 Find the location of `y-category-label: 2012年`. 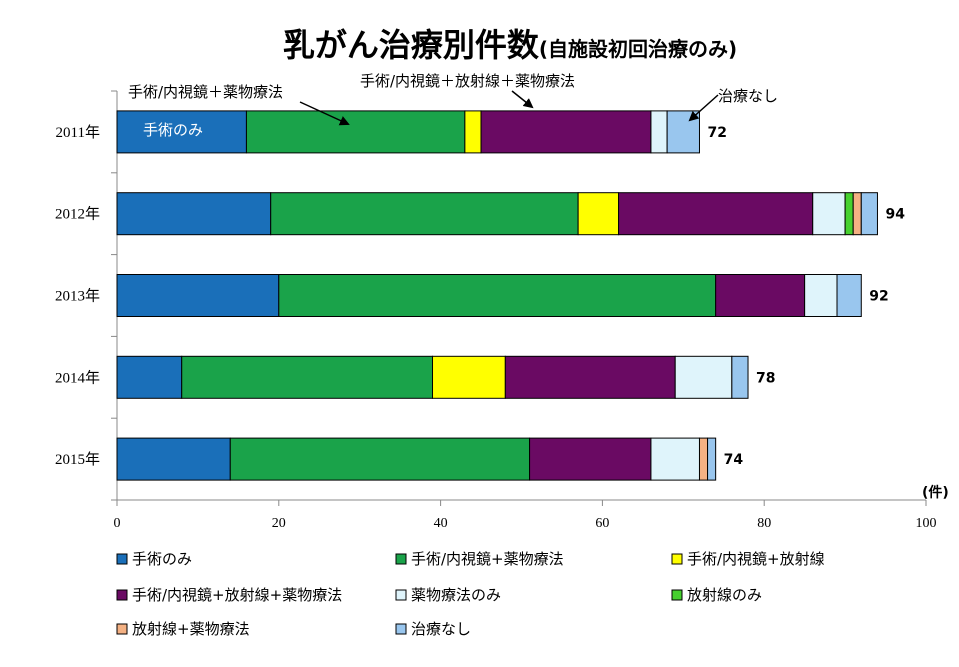

y-category-label: 2012年 is located at coordinates (77, 214).